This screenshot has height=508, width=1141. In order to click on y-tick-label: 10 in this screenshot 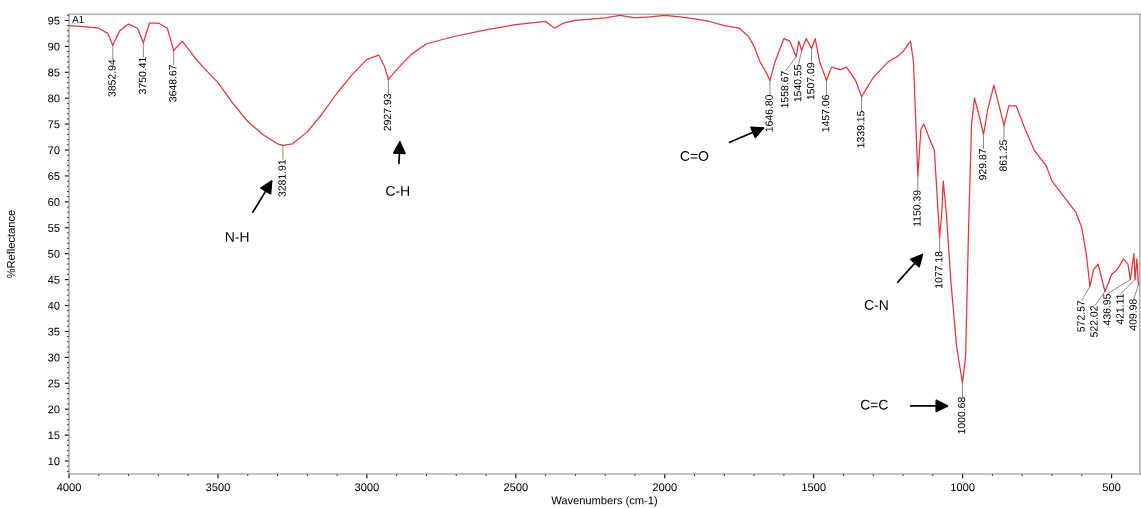, I will do `click(54, 461)`.